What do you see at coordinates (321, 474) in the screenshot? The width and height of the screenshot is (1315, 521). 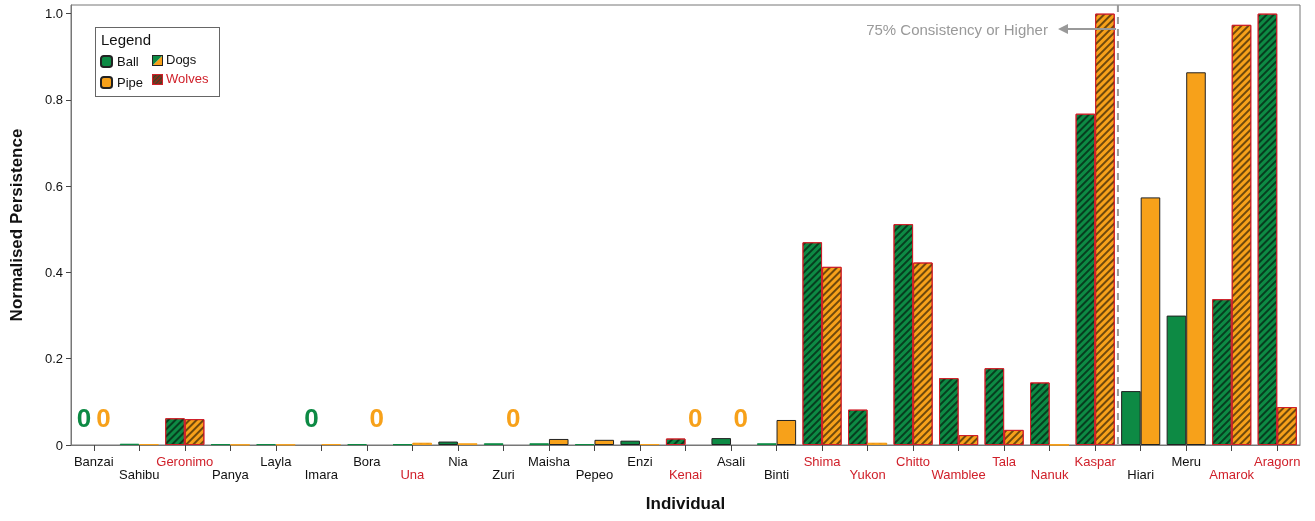 I see `x-tick-label: Imara` at bounding box center [321, 474].